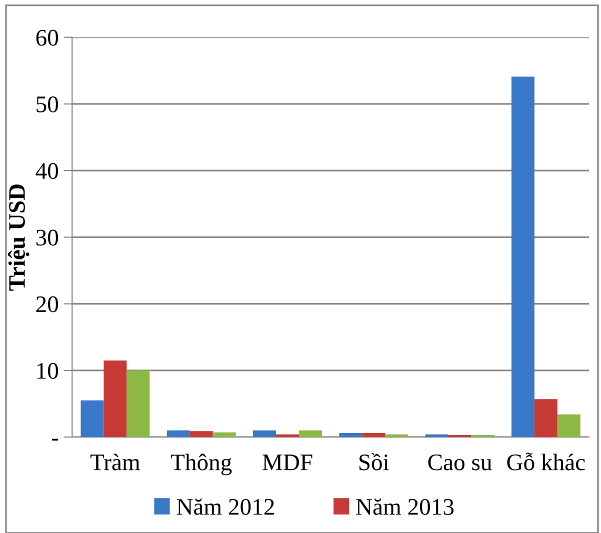  I want to click on y-tick-label: 50, so click(47, 104).